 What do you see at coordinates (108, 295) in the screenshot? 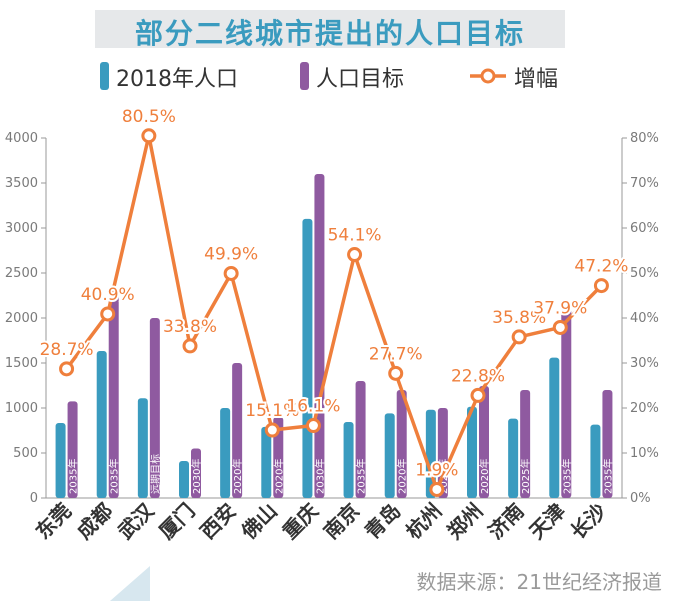
I see `growth-data-label: 40.9%` at bounding box center [108, 295].